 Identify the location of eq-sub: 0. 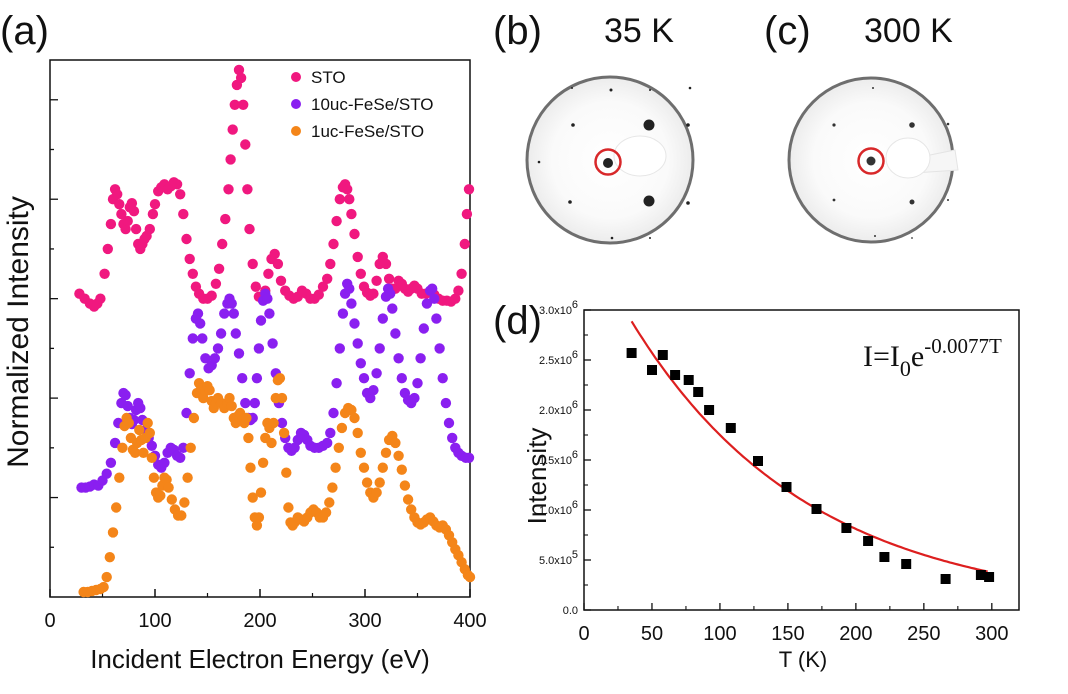
(905, 368).